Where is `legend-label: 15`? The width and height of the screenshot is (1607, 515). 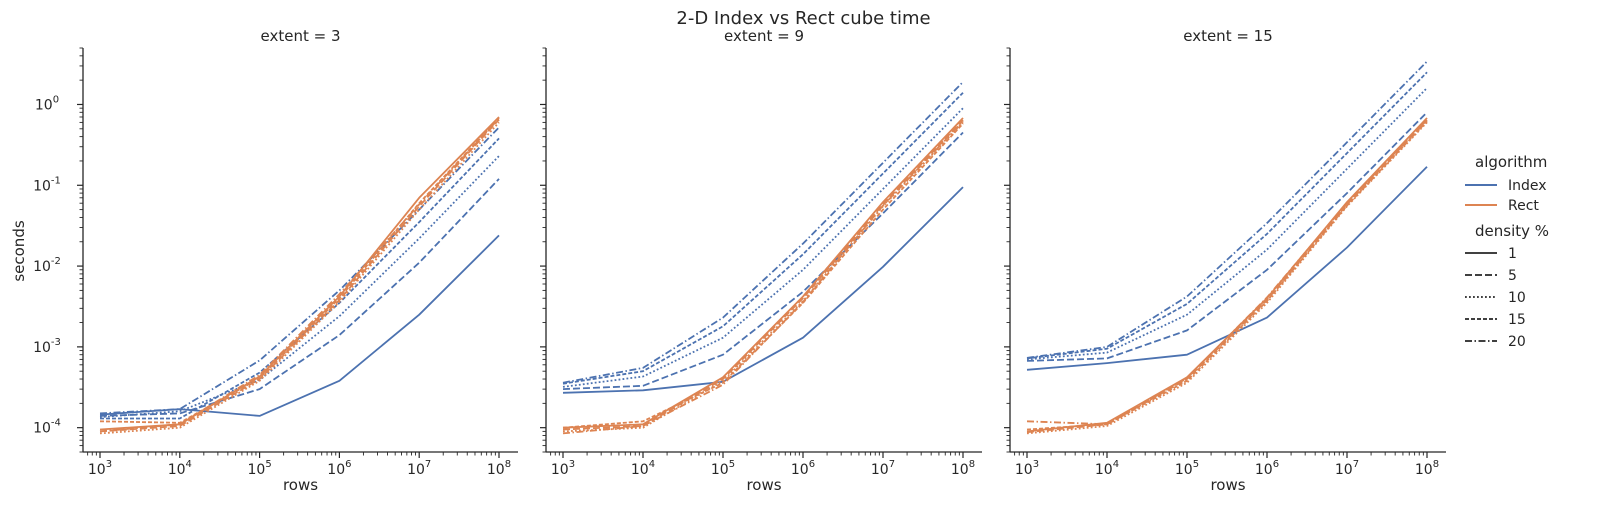
legend-label: 15 is located at coordinates (1517, 320).